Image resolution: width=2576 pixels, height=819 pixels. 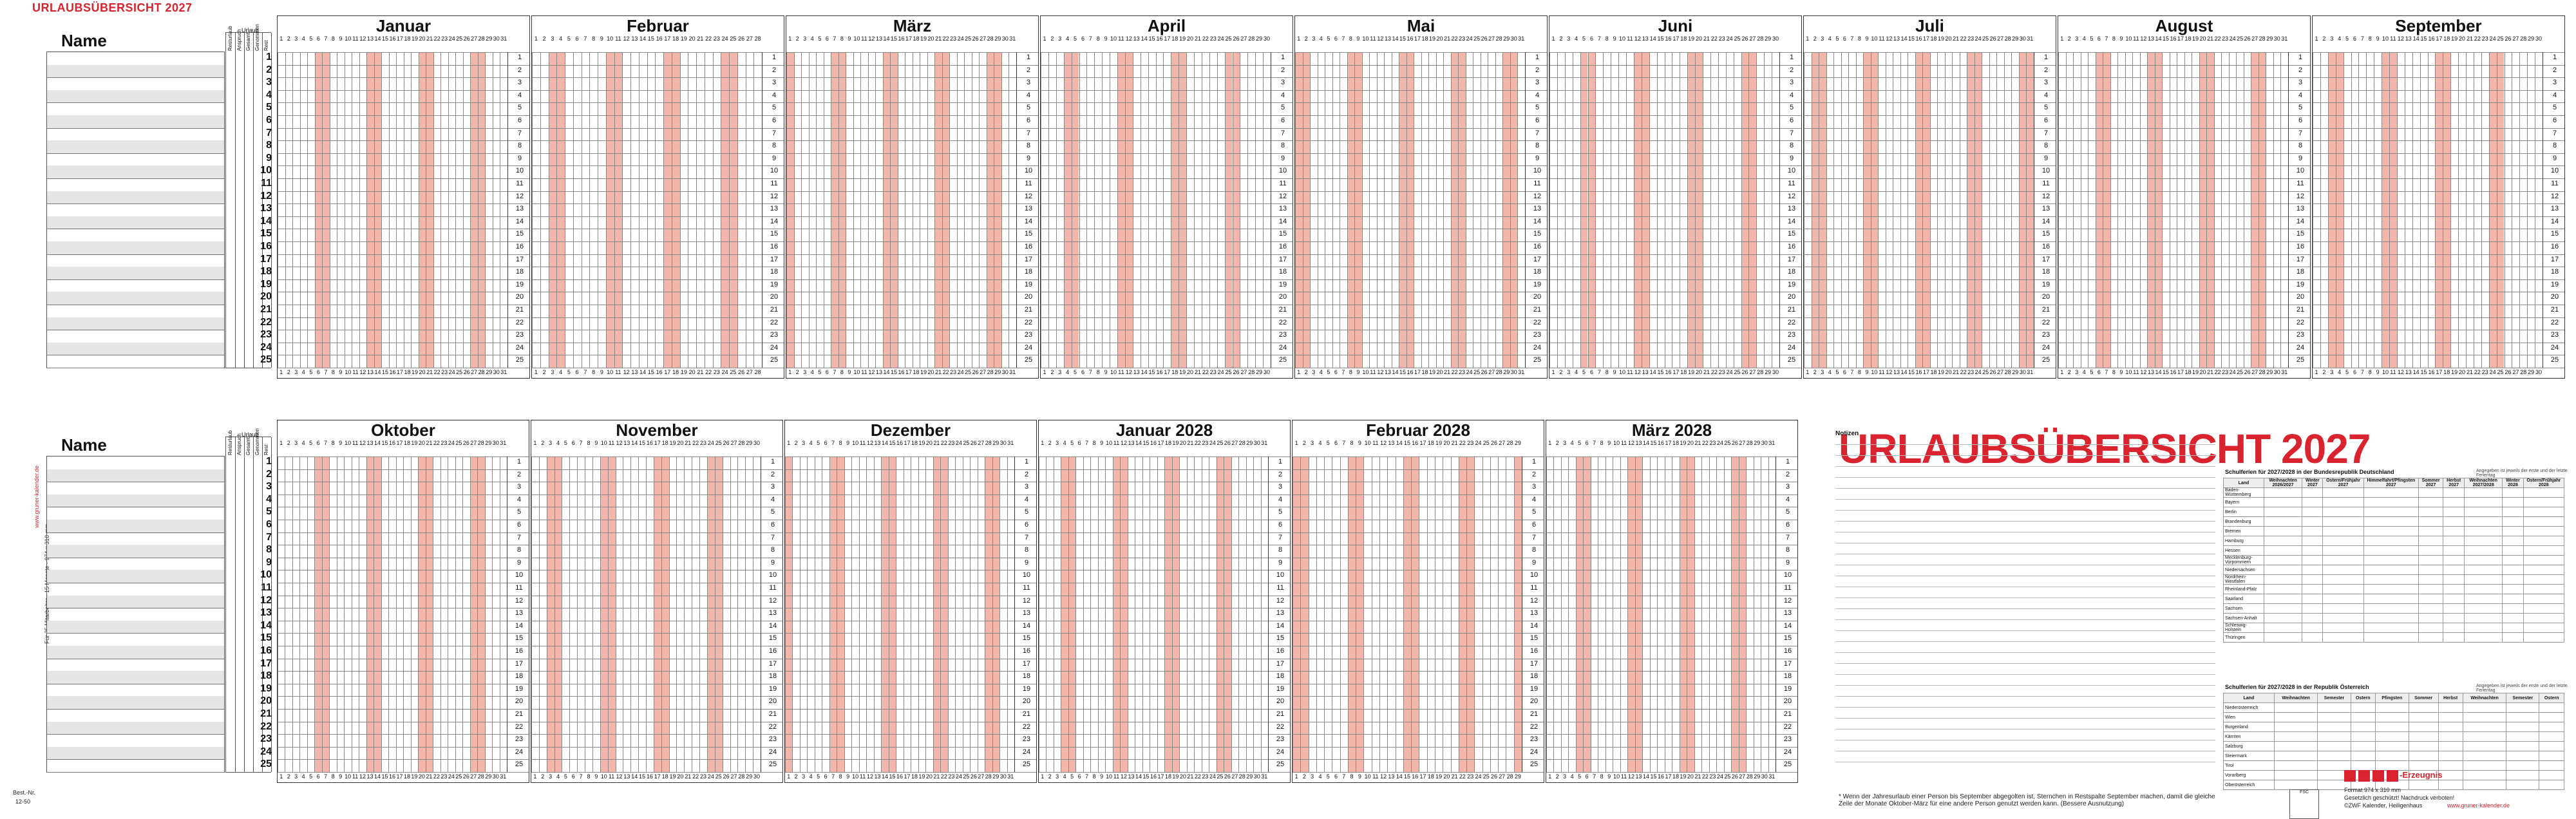 I want to click on side-url: www.gruner-kalender.de, so click(x=36, y=497).